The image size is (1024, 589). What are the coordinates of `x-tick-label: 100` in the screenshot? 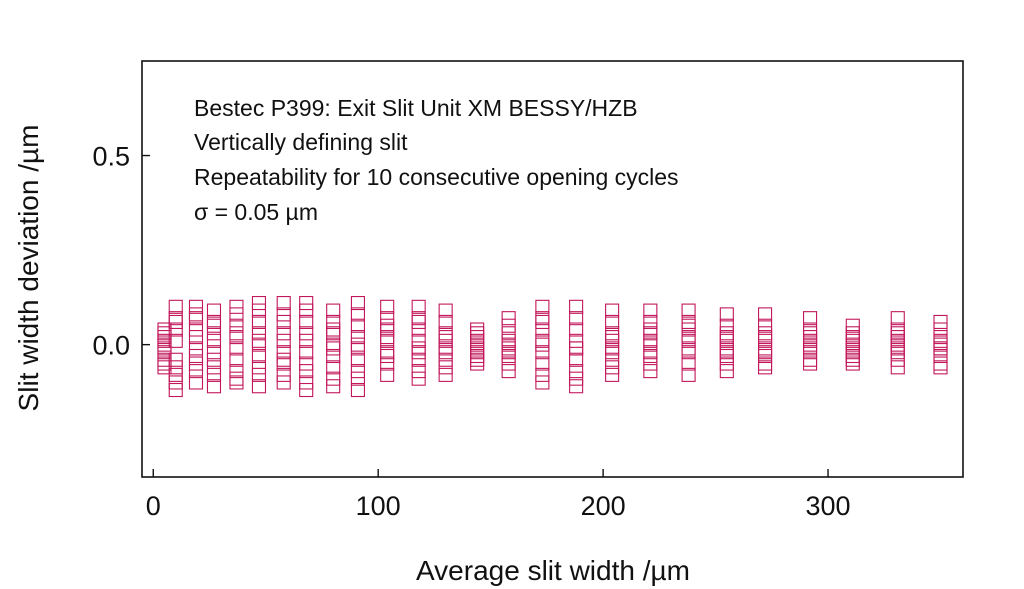 It's located at (378, 506).